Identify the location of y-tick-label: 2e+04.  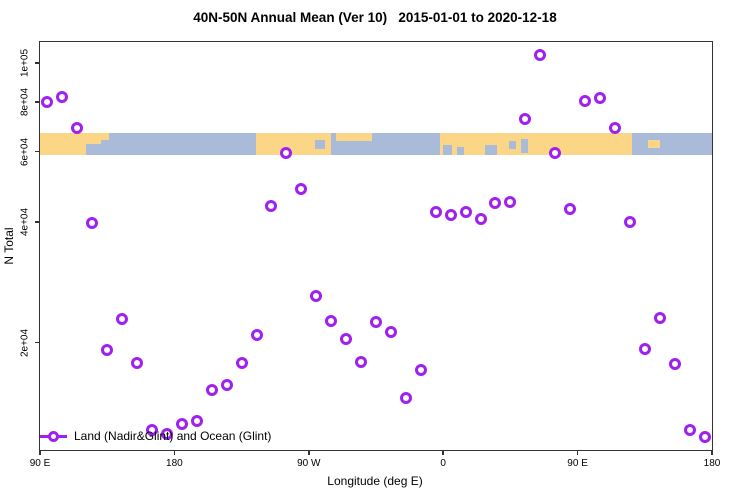
(25, 342).